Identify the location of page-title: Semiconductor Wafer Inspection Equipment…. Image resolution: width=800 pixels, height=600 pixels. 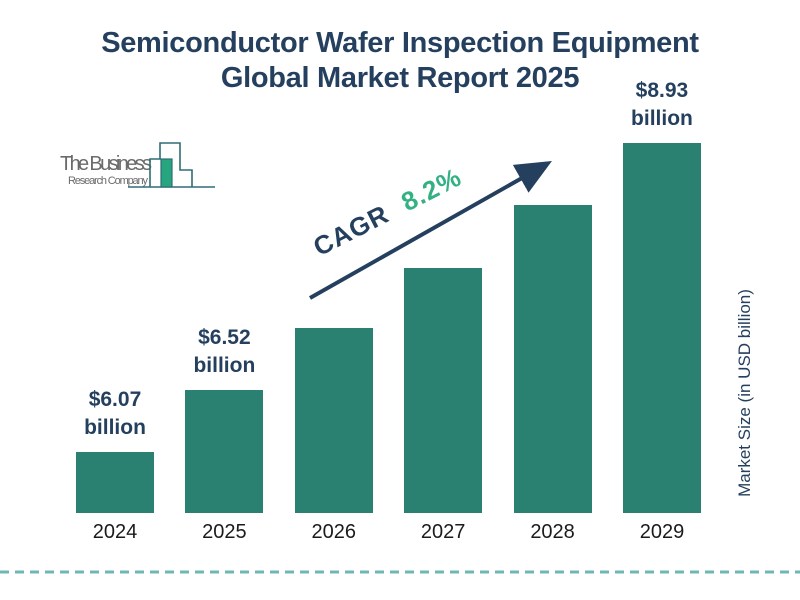
(400, 61).